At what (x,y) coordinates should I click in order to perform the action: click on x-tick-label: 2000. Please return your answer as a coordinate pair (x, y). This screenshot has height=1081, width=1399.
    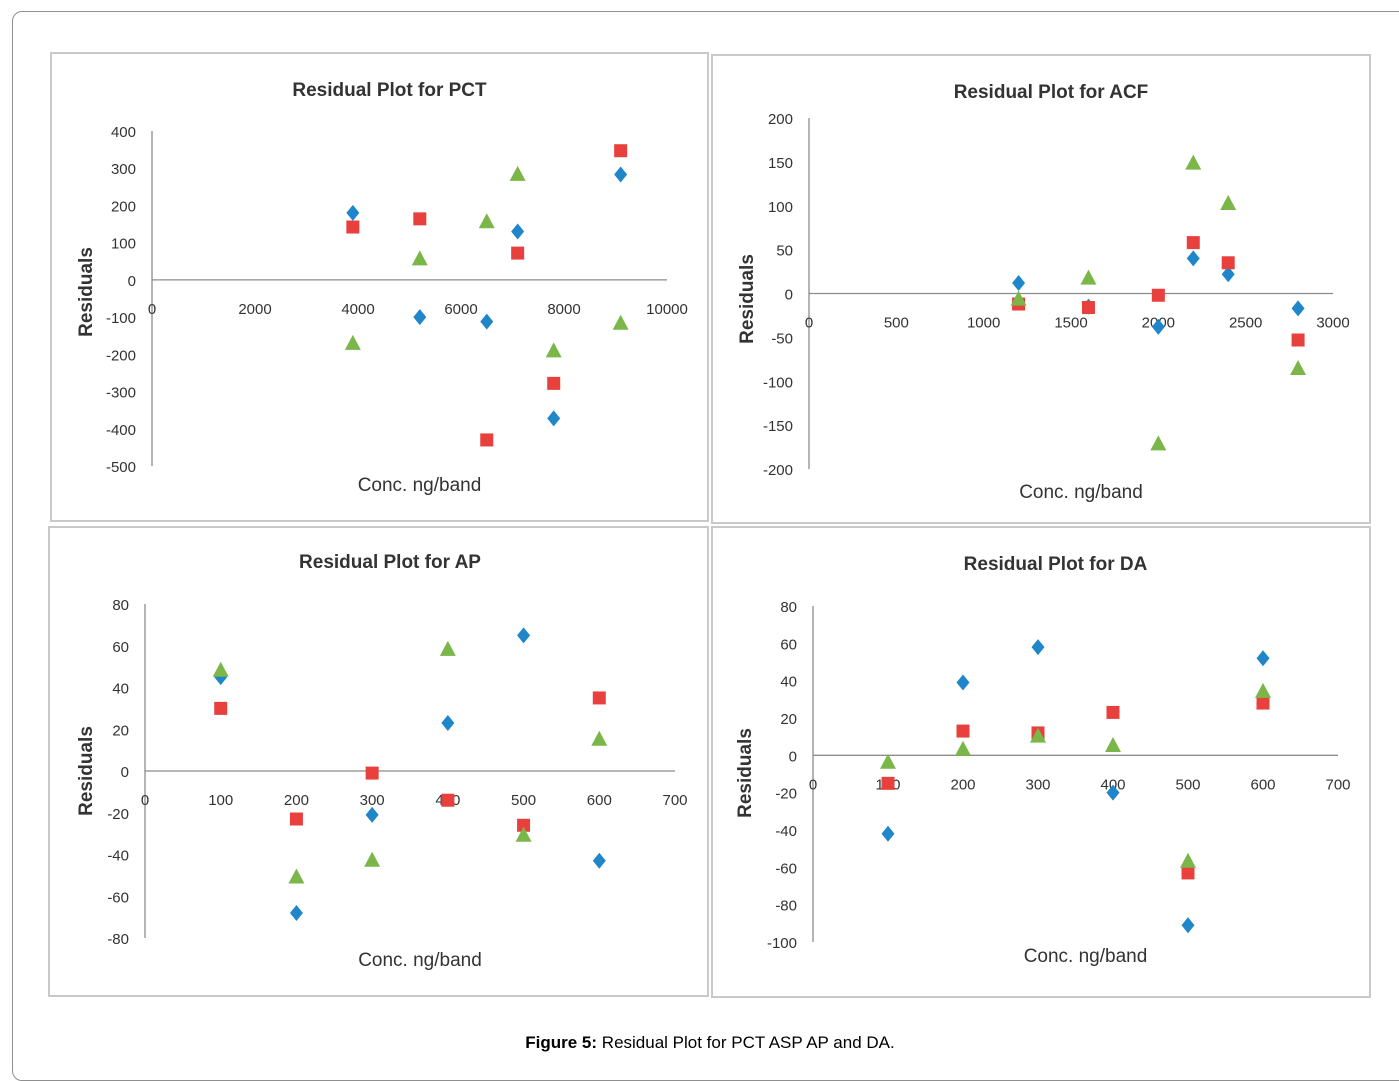
    Looking at the image, I should click on (254, 309).